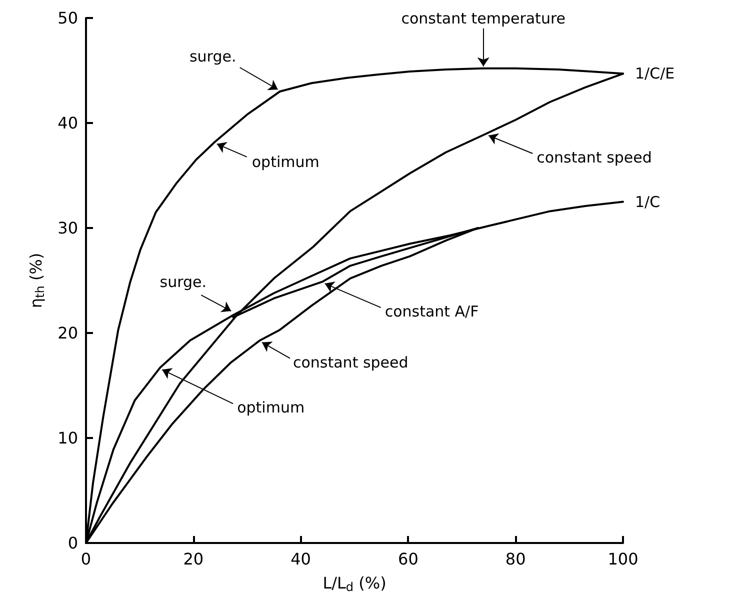 This screenshot has width=734, height=601. What do you see at coordinates (431, 311) in the screenshot?
I see `annotation: constant A/F` at bounding box center [431, 311].